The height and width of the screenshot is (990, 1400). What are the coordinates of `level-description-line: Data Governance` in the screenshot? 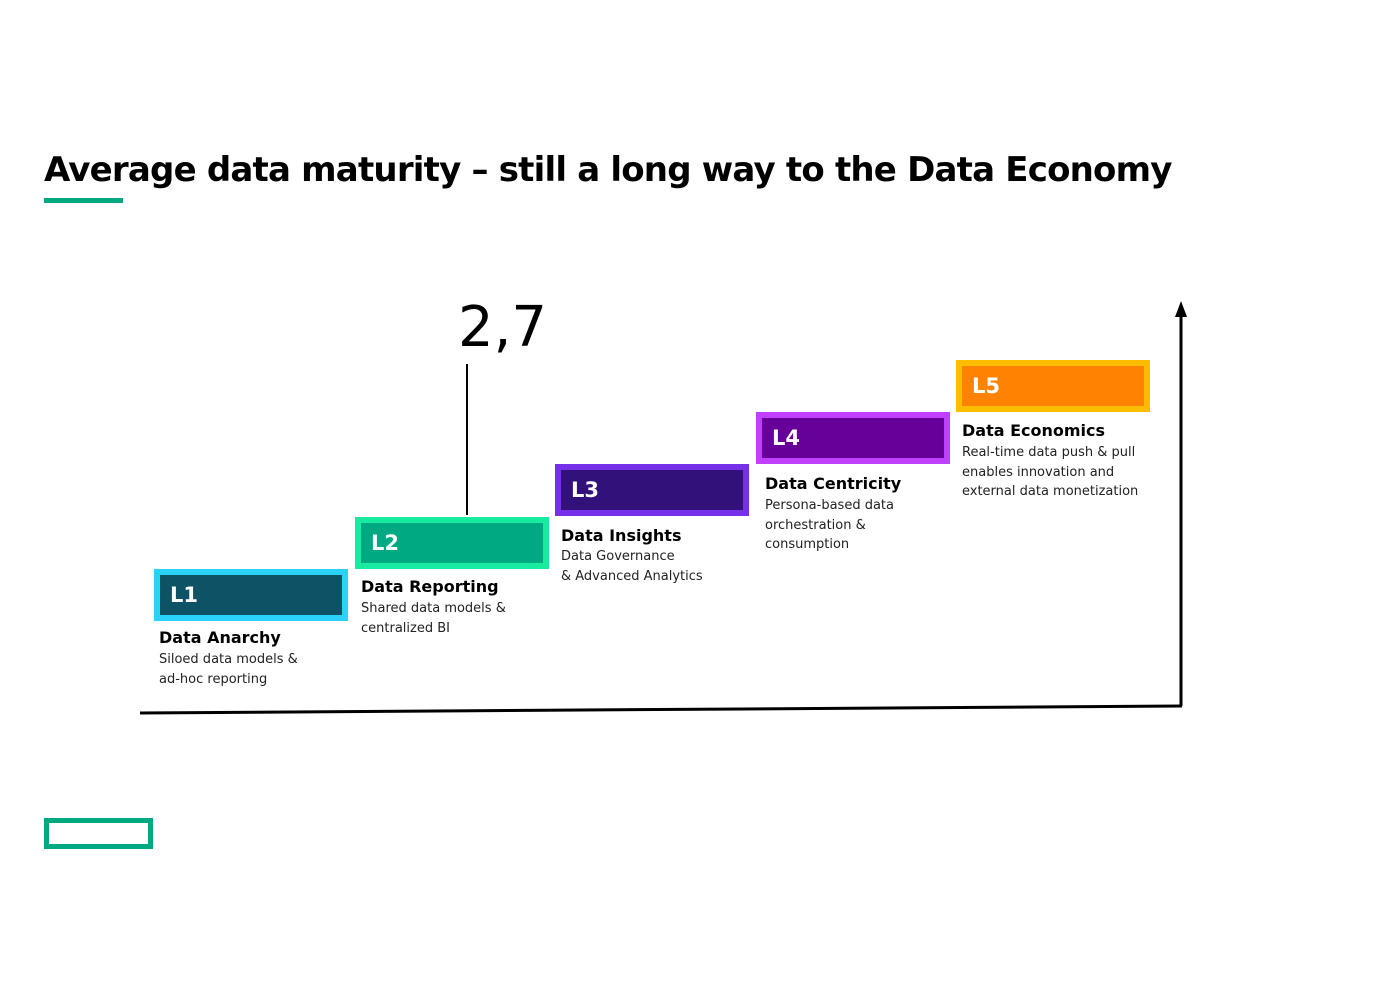 It's located at (618, 556).